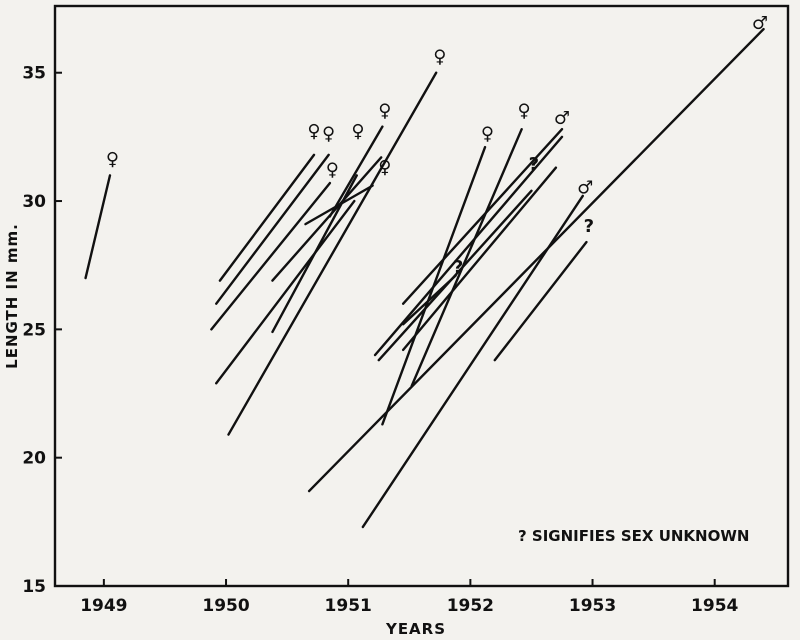  I want to click on x-tick-label: 1953, so click(592, 606).